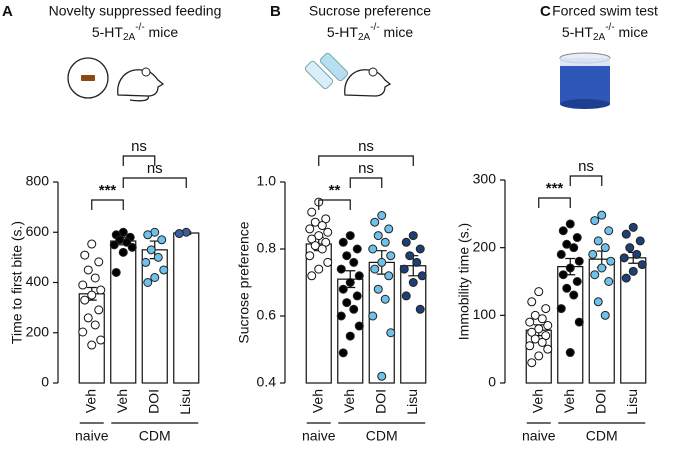  Describe the element at coordinates (348, 74) in the screenshot. I see `icon-sucrose` at that location.